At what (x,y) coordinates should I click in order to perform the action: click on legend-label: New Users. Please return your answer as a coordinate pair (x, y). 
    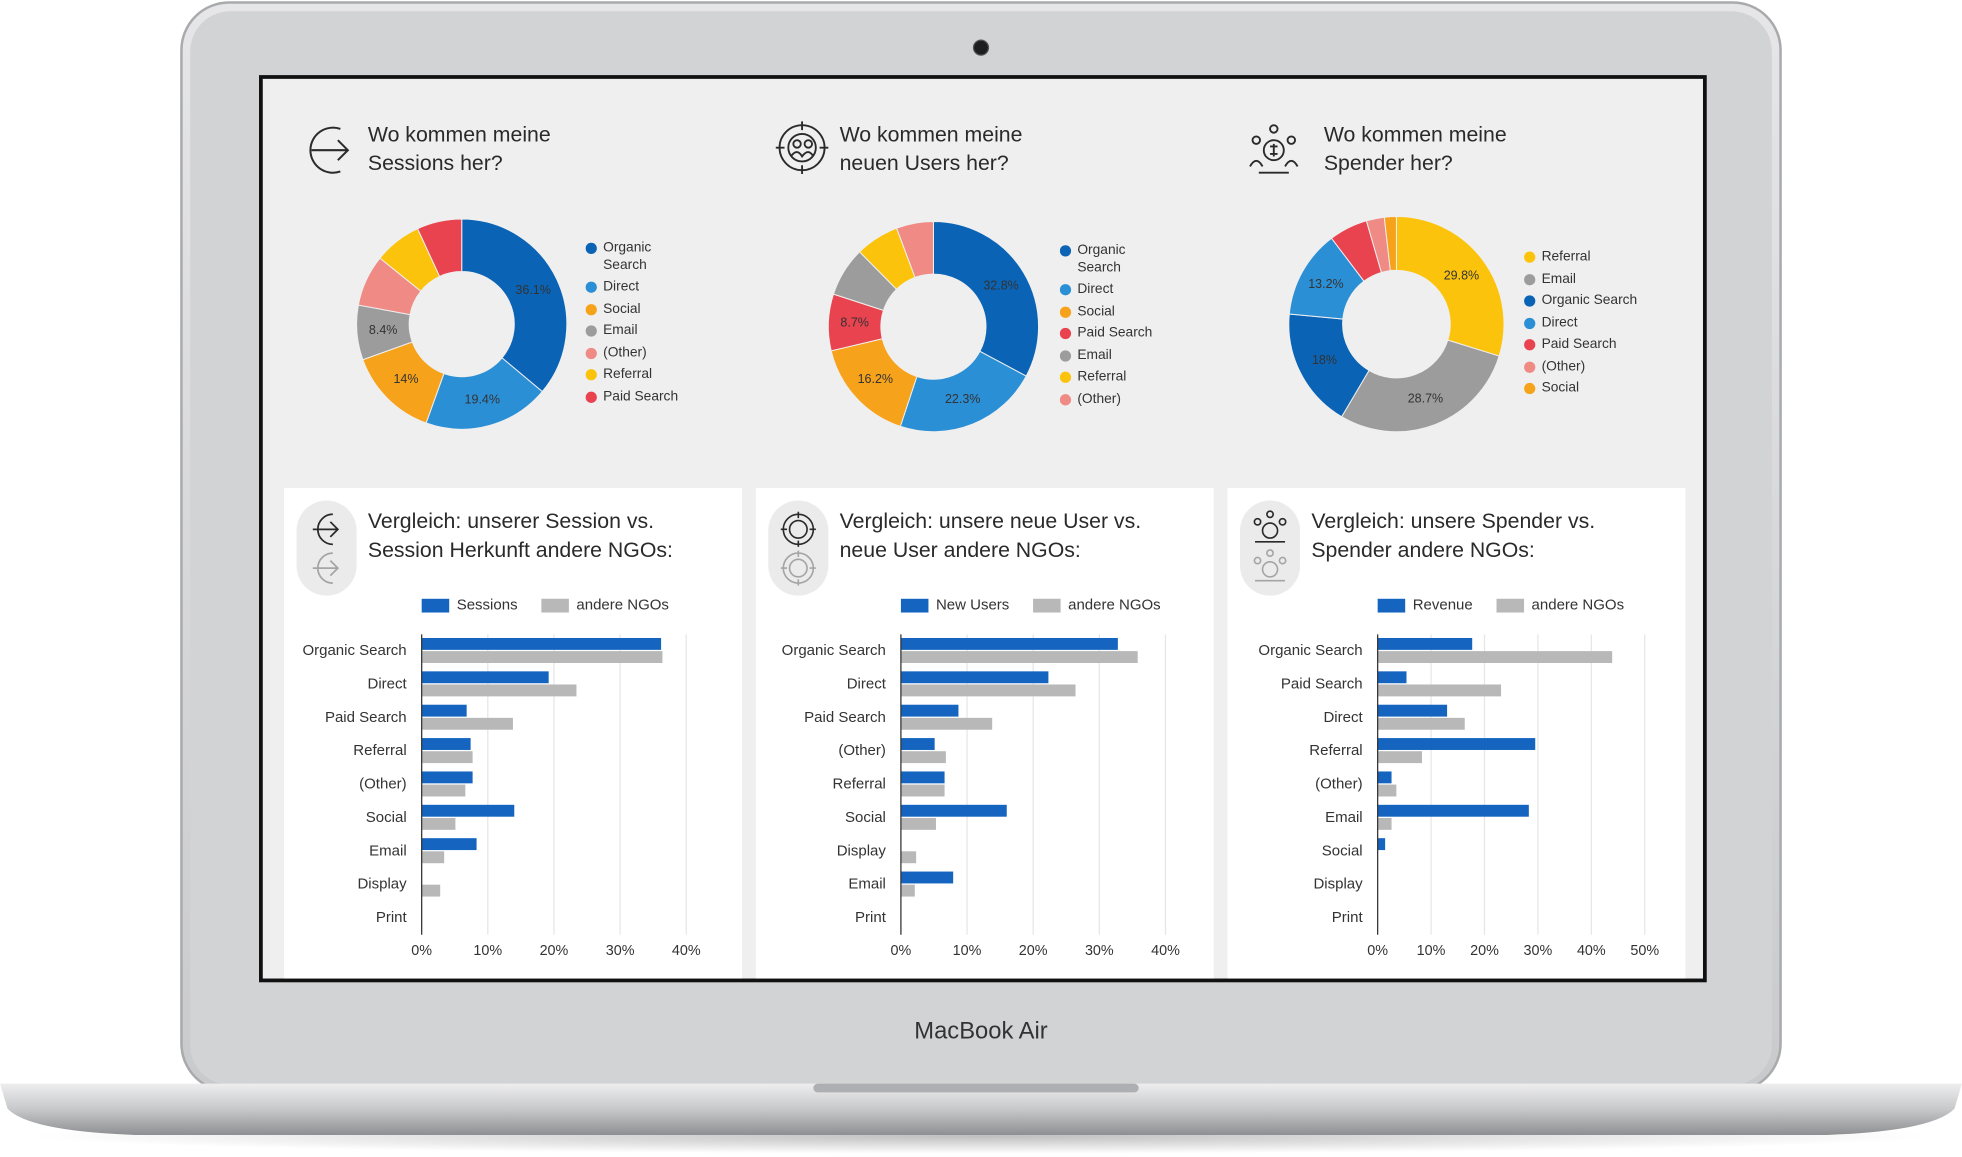
    Looking at the image, I should click on (972, 605).